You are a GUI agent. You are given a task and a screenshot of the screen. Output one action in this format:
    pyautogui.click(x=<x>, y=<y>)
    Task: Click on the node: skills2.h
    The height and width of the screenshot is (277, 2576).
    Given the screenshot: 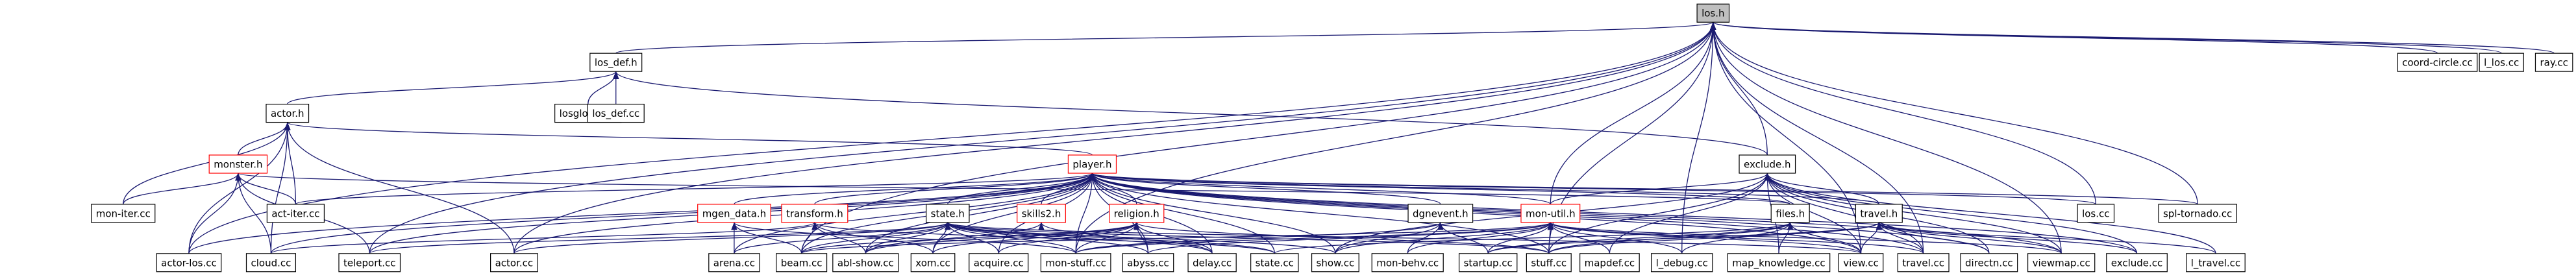 What is the action you would take?
    pyautogui.click(x=1041, y=213)
    